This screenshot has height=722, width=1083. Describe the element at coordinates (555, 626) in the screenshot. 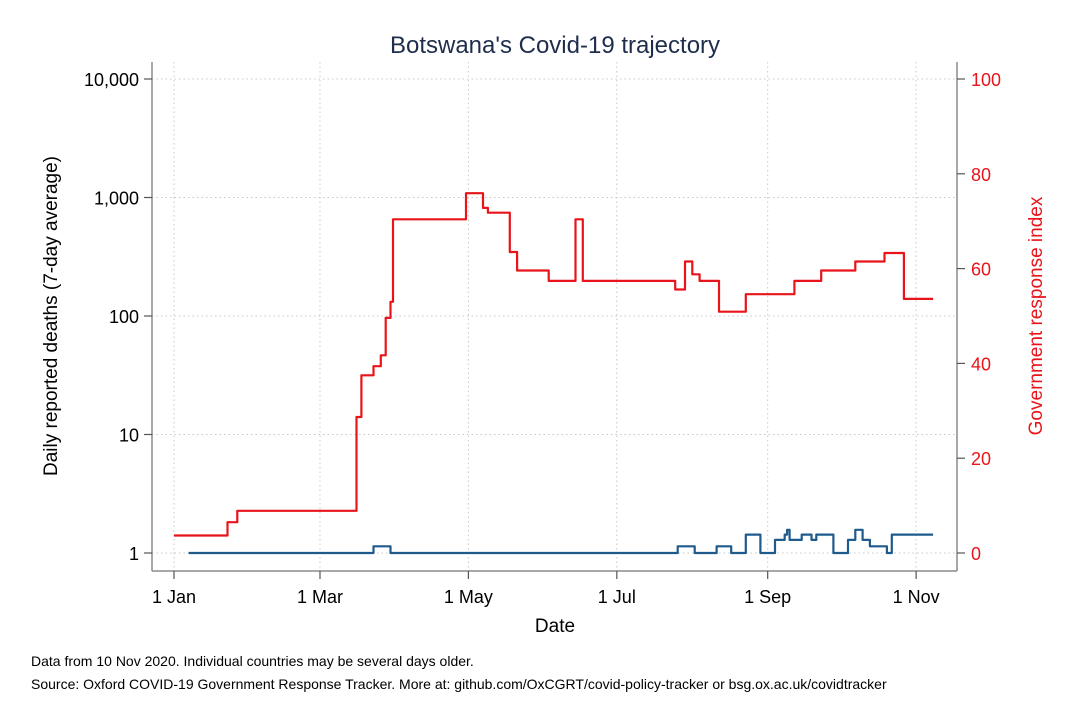

I see `x-axis-title: Date` at that location.